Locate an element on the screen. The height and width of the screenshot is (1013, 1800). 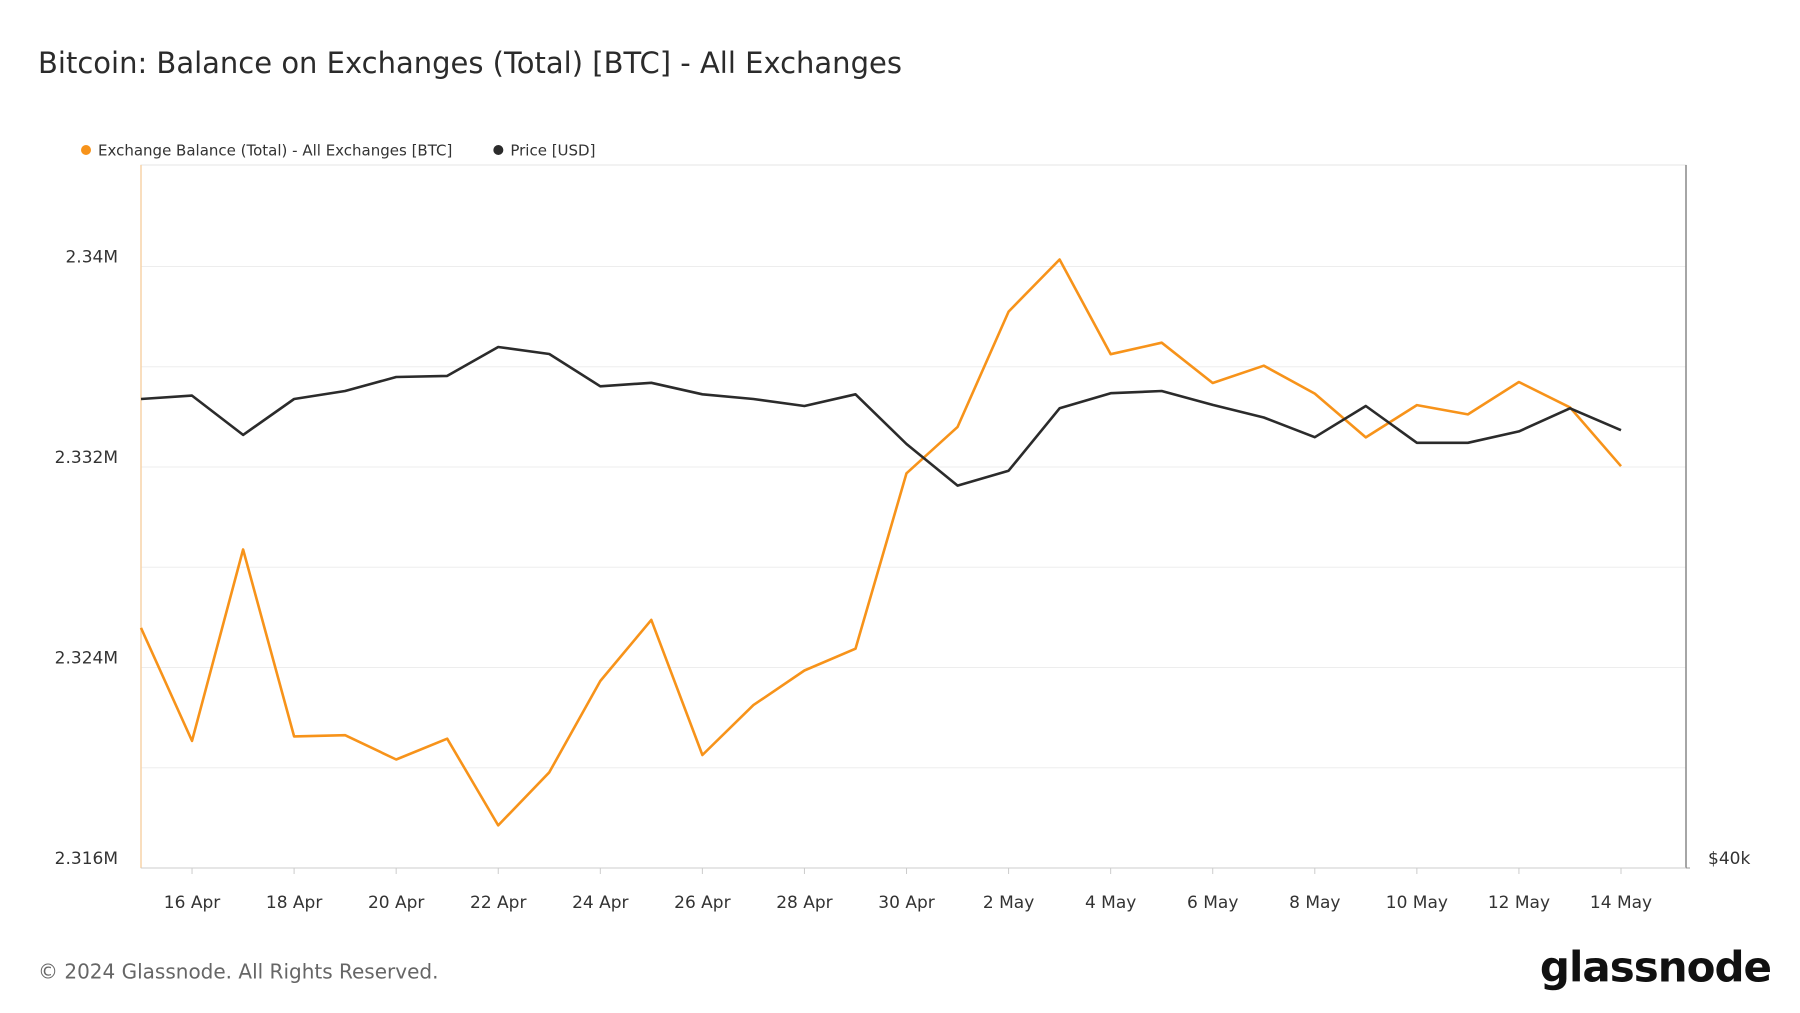
x-tick-label: 22 Apr is located at coordinates (498, 903).